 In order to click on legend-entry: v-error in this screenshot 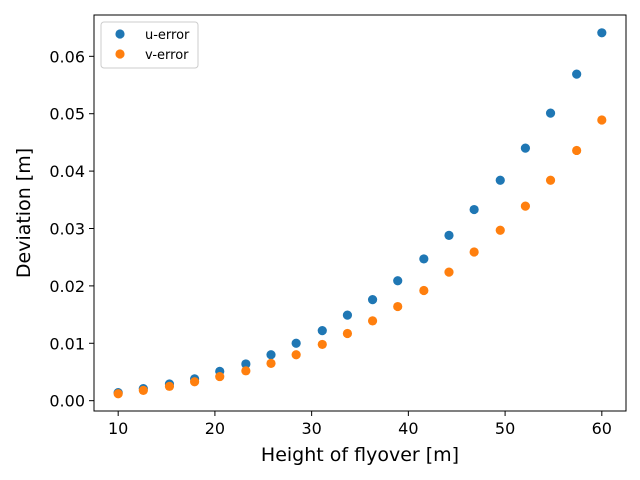, I will do `click(167, 55)`.